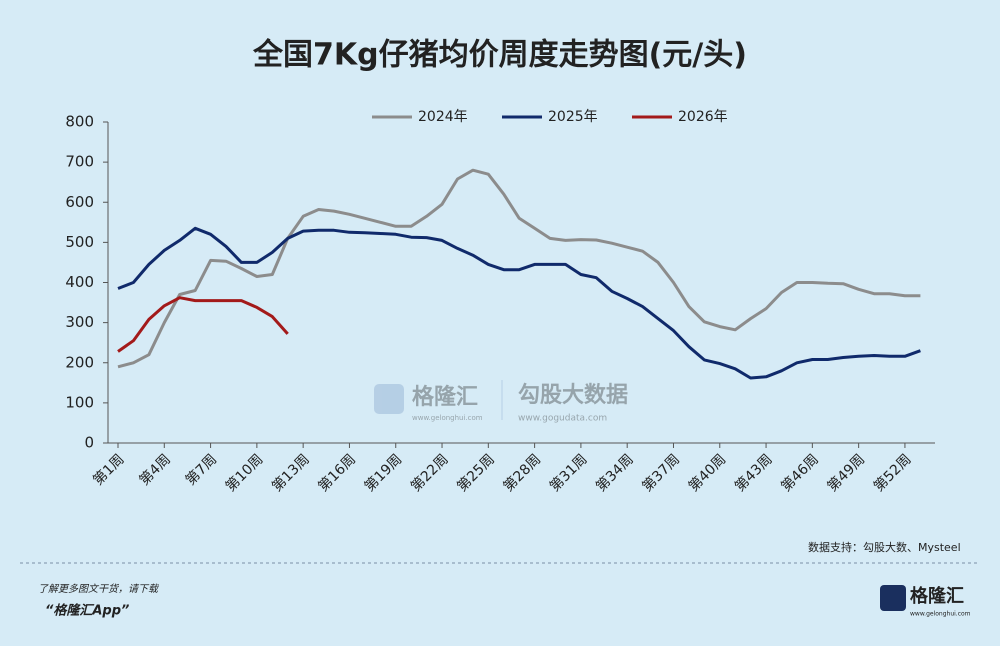  What do you see at coordinates (893, 598) in the screenshot?
I see `footer-logo-mark` at bounding box center [893, 598].